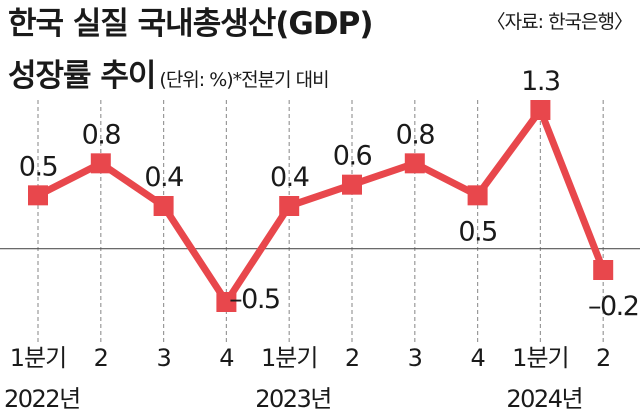 This screenshot has height=417, width=640. Describe the element at coordinates (352, 156) in the screenshot. I see `data-label: 0.6` at that location.